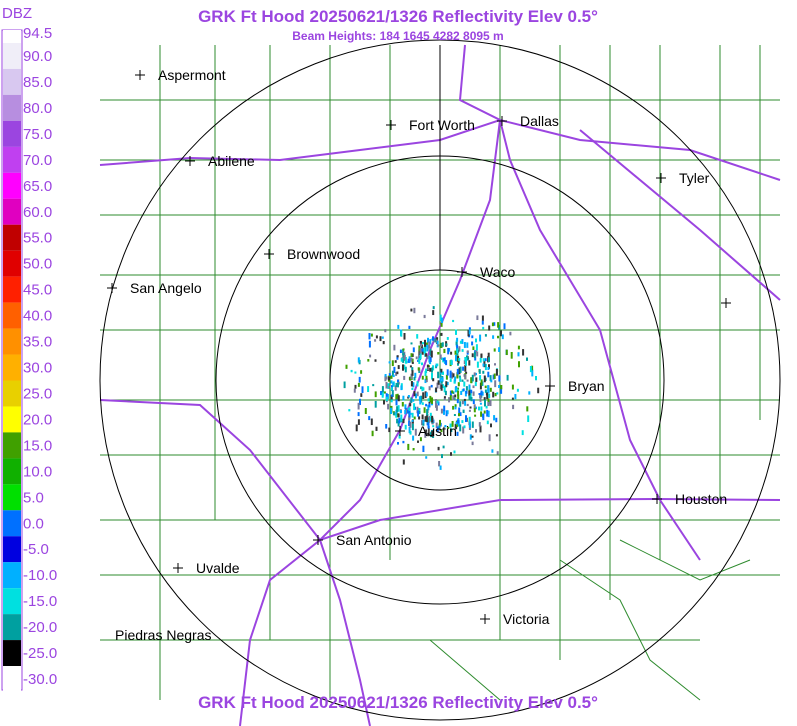 The height and width of the screenshot is (726, 797). Describe the element at coordinates (37, 160) in the screenshot. I see `colorbar-label: 70.0` at that location.